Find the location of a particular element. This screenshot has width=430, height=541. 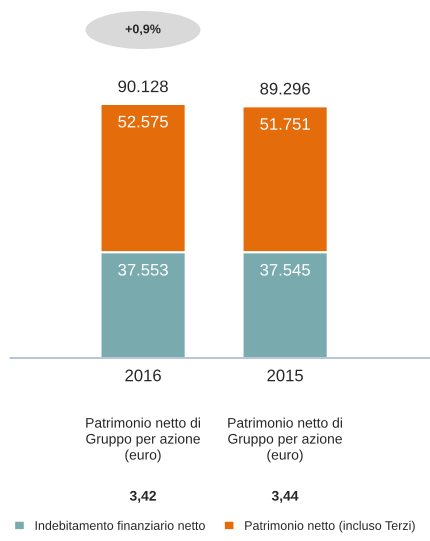

data-label: 37.553 is located at coordinates (143, 270).